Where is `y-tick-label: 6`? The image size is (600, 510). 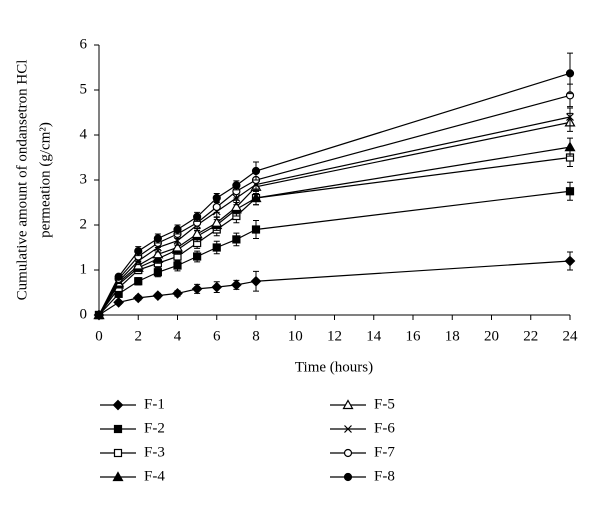 y-tick-label: 6 is located at coordinates (84, 44).